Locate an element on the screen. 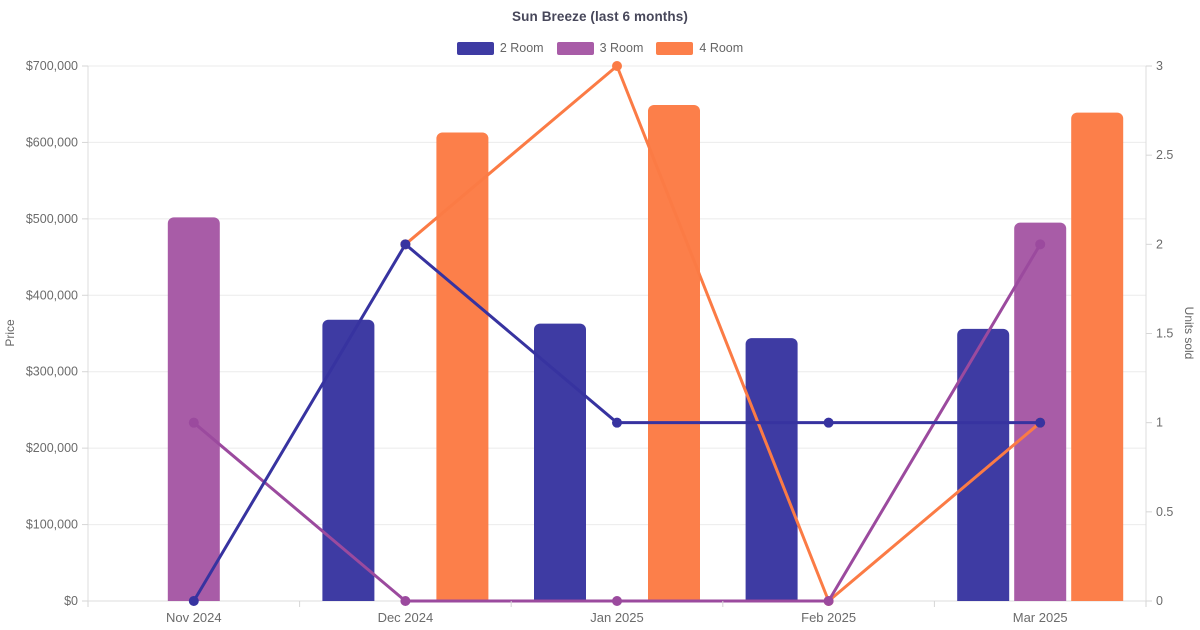 This screenshot has height=630, width=1200. legend: 2 Room 3 Room 4 Room is located at coordinates (600, 48).